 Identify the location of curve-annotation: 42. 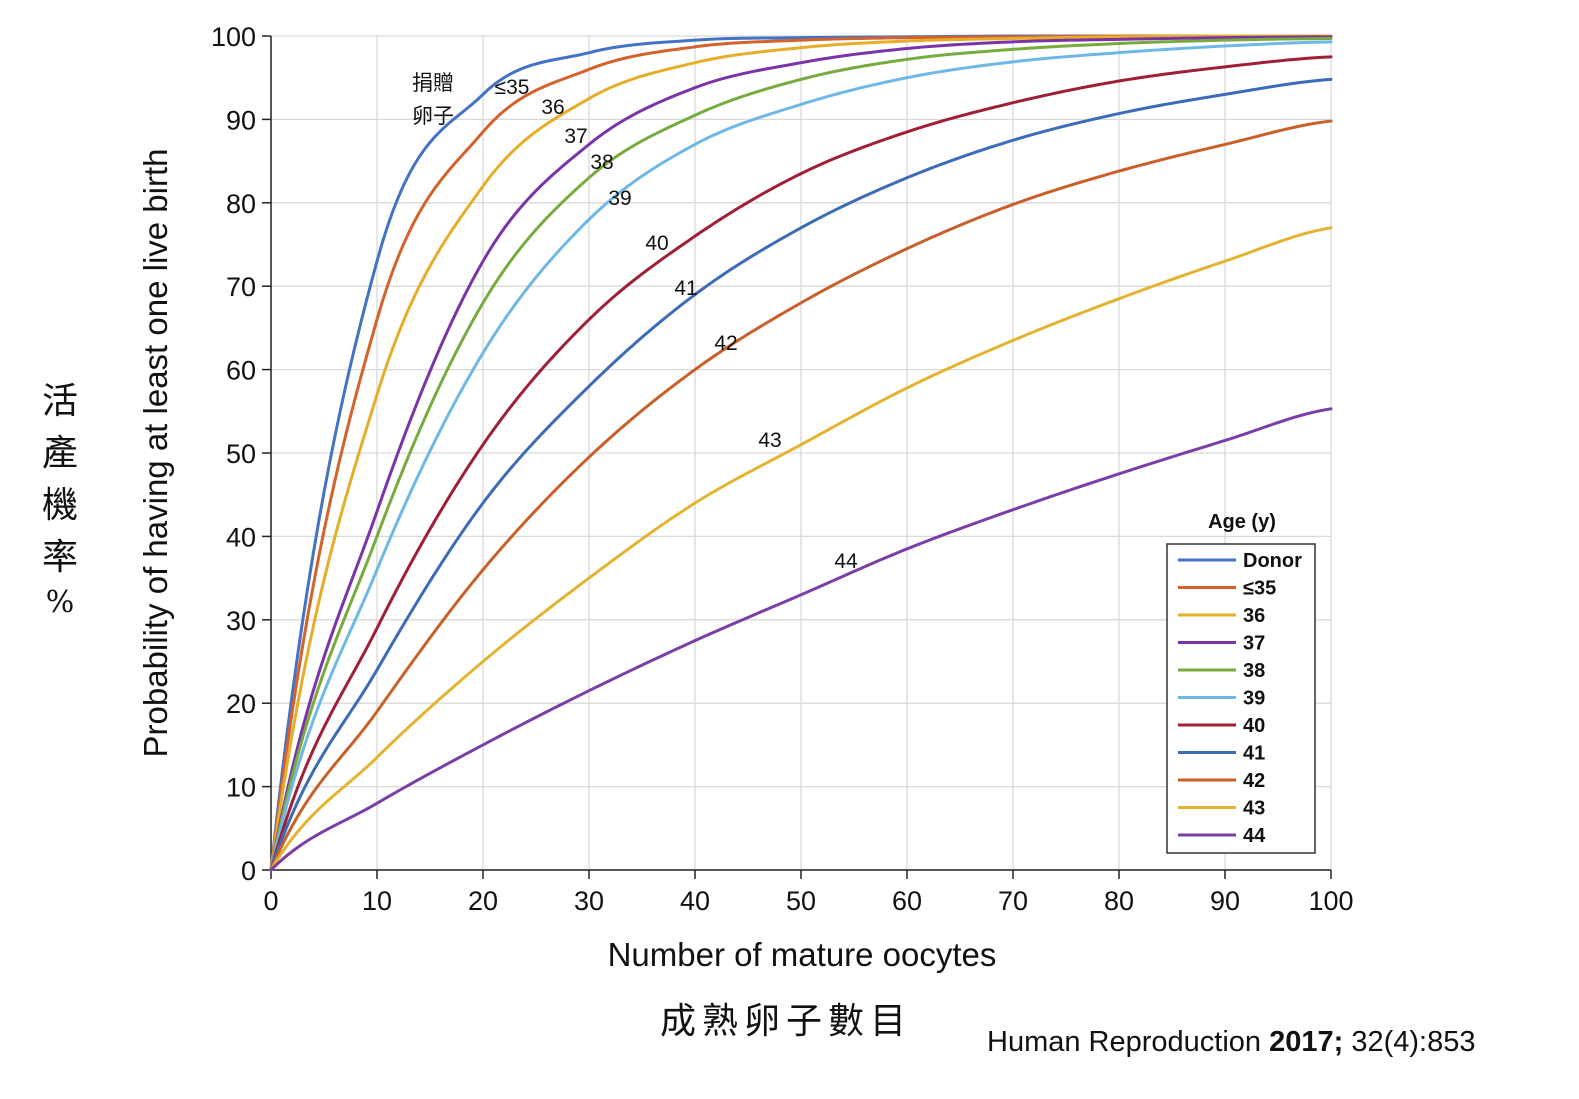
(725, 343).